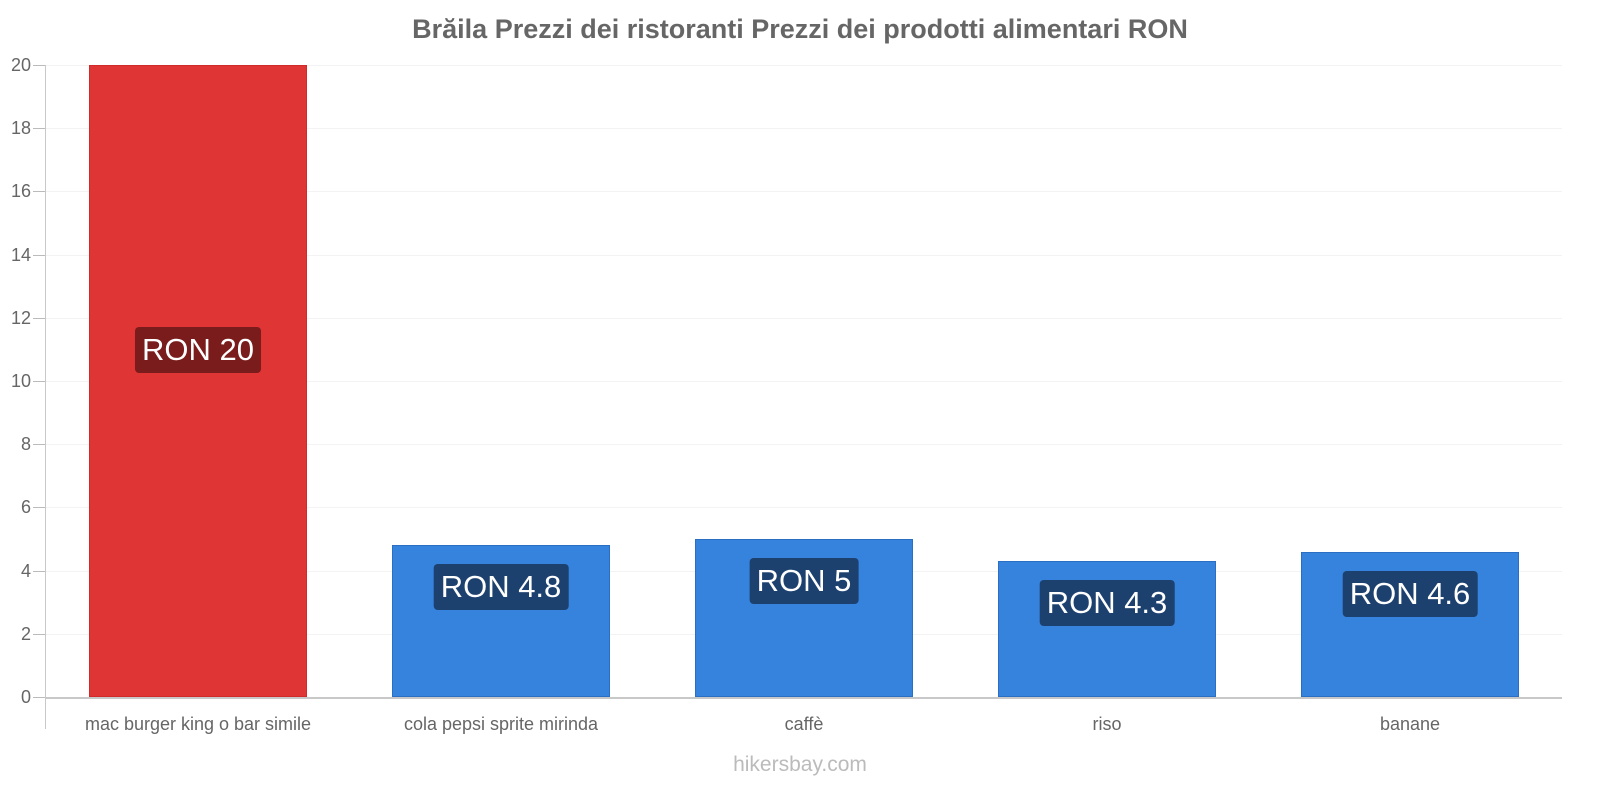  What do you see at coordinates (20, 128) in the screenshot?
I see `y-tick-label: 18` at bounding box center [20, 128].